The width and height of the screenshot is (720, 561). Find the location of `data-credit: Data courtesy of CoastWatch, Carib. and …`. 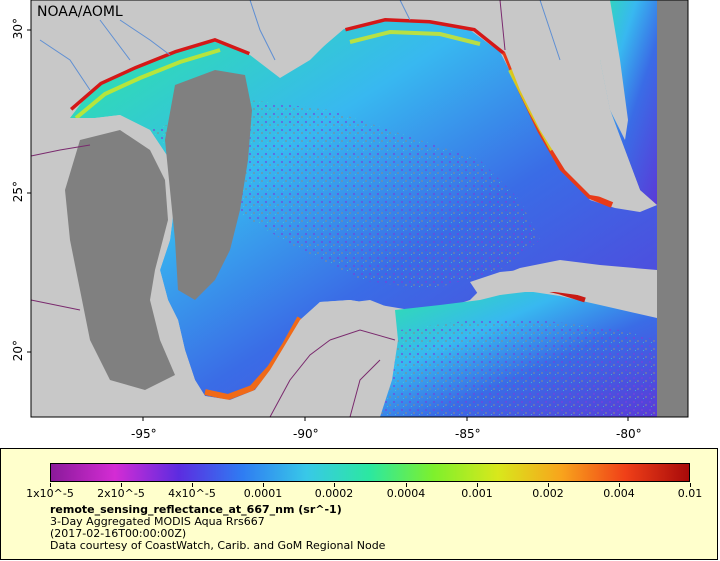

data-credit: Data courtesy of CoastWatch, Carib. and … is located at coordinates (218, 545).